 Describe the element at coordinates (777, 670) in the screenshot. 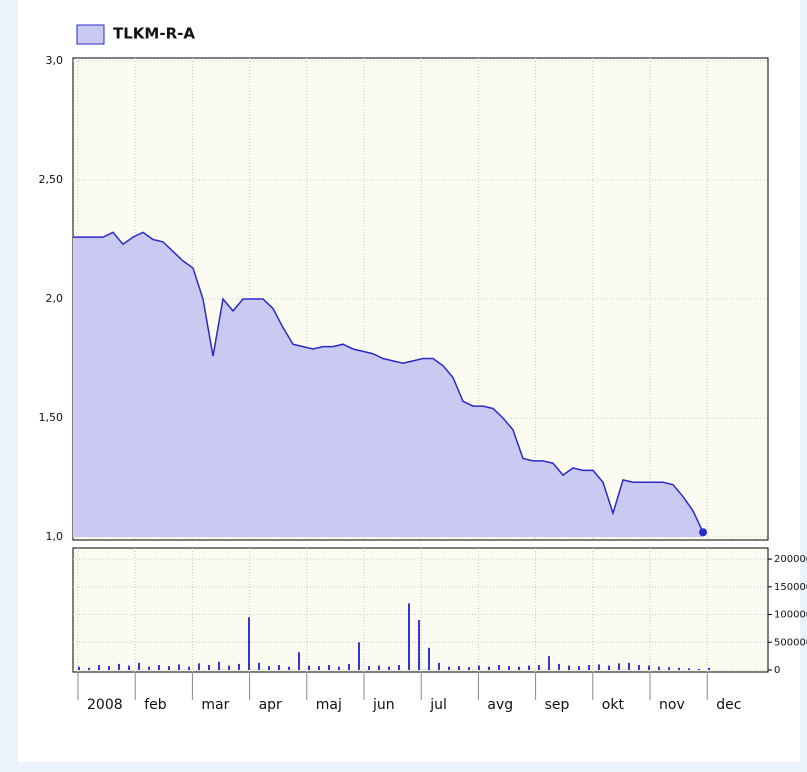

I see `y2-tick-label: 0` at that location.